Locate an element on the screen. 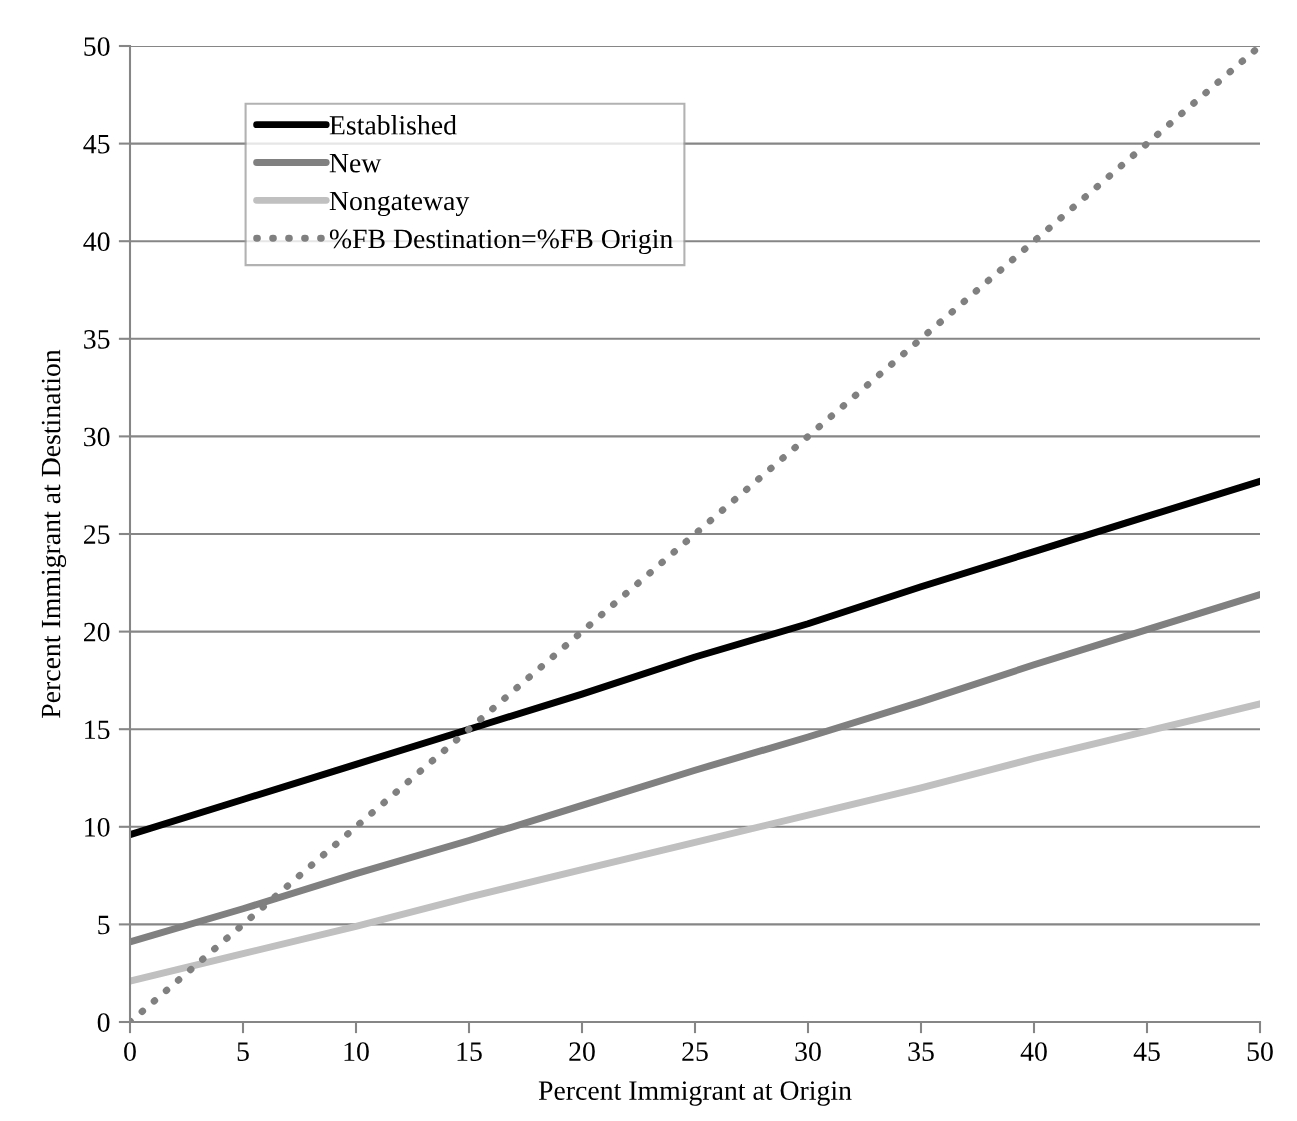 The image size is (1297, 1121). x-tick-label: 5 is located at coordinates (243, 1051).